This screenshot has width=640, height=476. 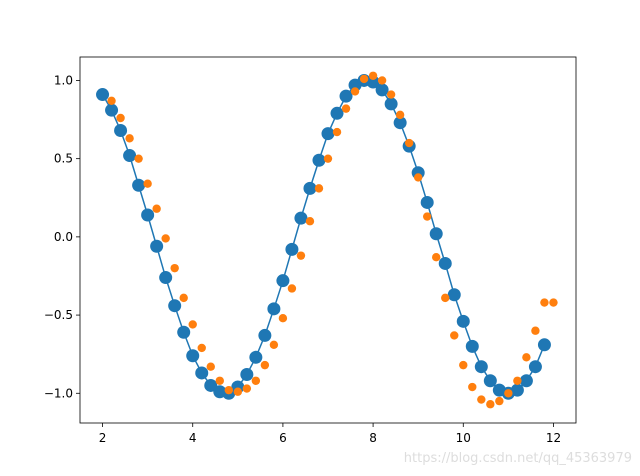 What do you see at coordinates (58, 315) in the screenshot?
I see `y-tick-label: −0.5` at bounding box center [58, 315].